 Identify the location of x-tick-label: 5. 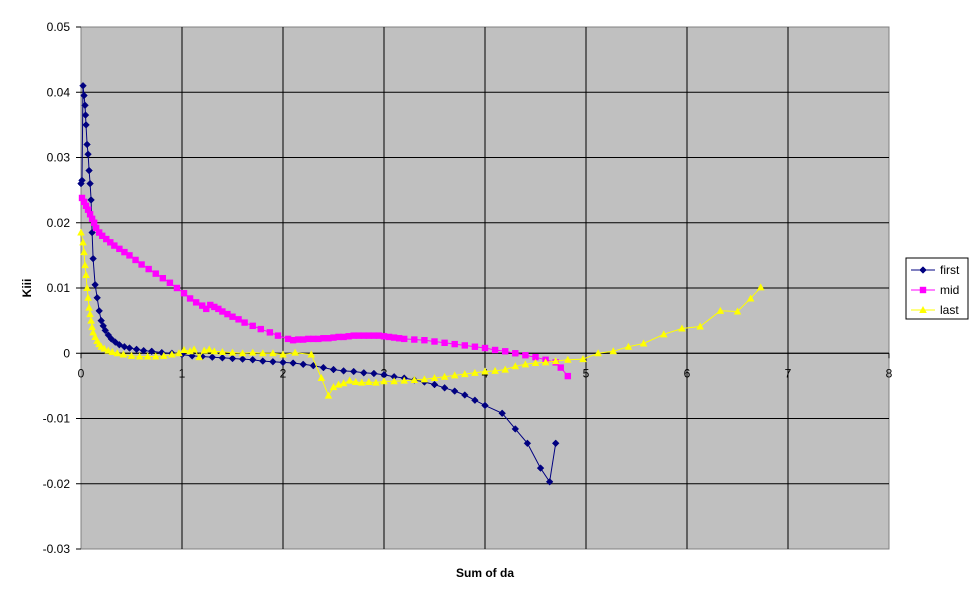
(586, 373).